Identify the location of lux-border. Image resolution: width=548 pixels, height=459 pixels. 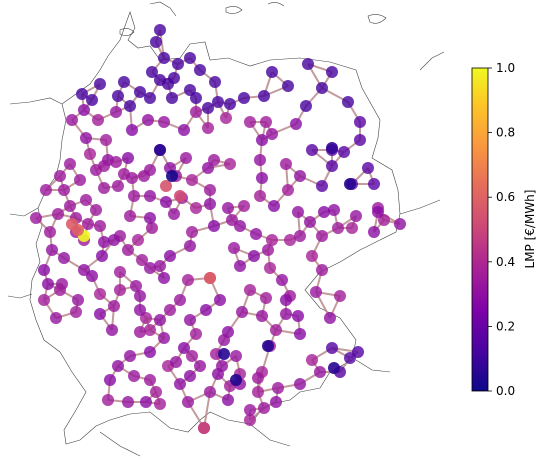
(20, 296).